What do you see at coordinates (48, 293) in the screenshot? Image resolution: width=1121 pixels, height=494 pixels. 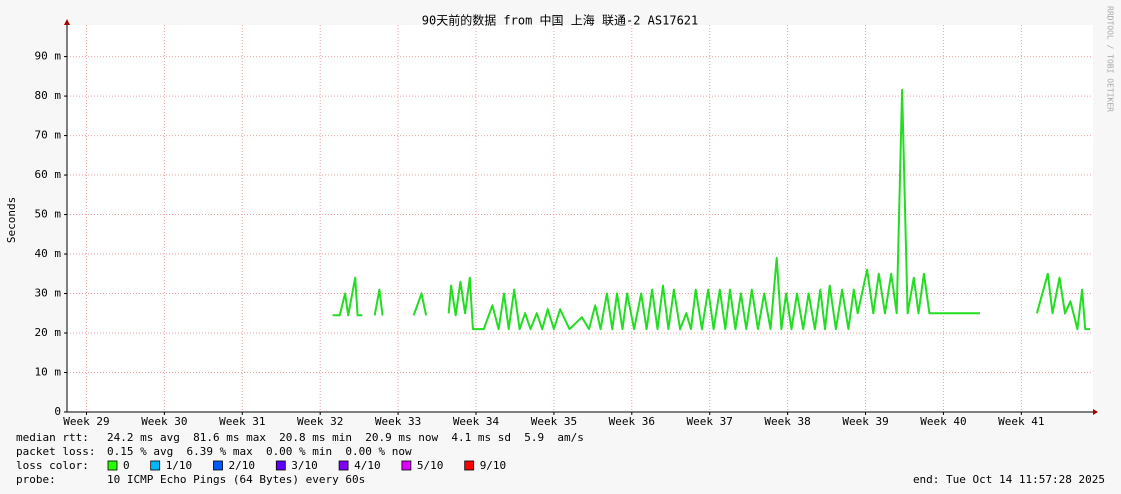 I see `y-tick-label: 30 m` at bounding box center [48, 293].